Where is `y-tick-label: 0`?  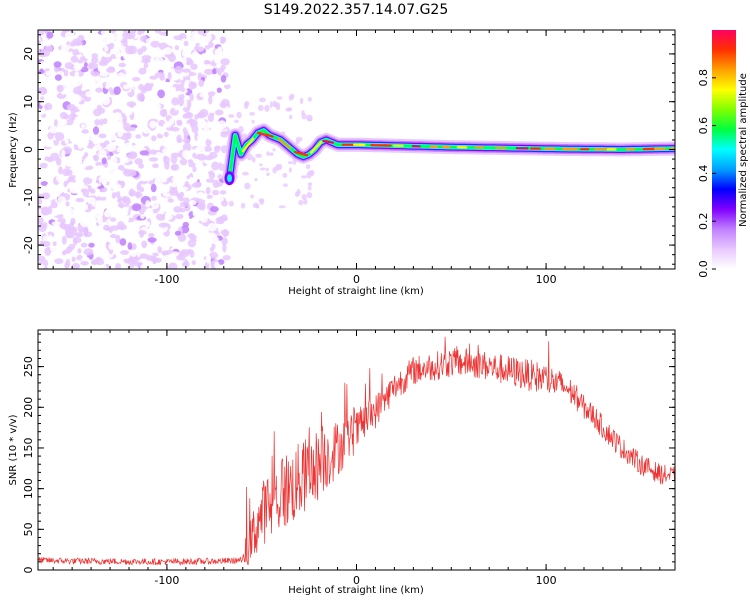
y-tick-label: 0 is located at coordinates (28, 570).